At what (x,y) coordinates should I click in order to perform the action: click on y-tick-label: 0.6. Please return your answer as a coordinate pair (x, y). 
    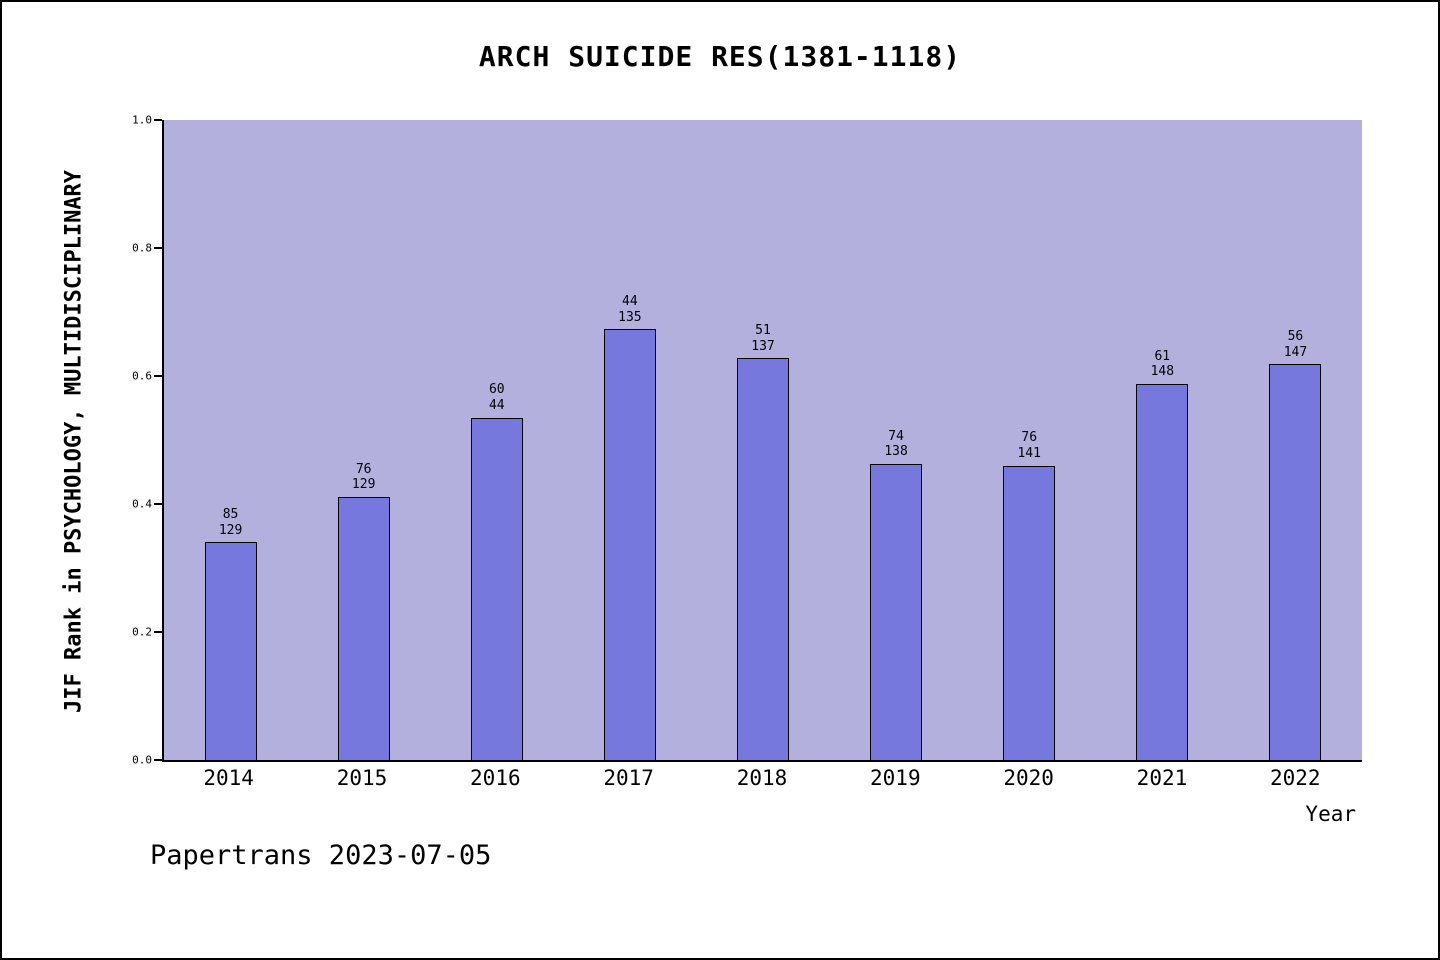
    Looking at the image, I should click on (142, 376).